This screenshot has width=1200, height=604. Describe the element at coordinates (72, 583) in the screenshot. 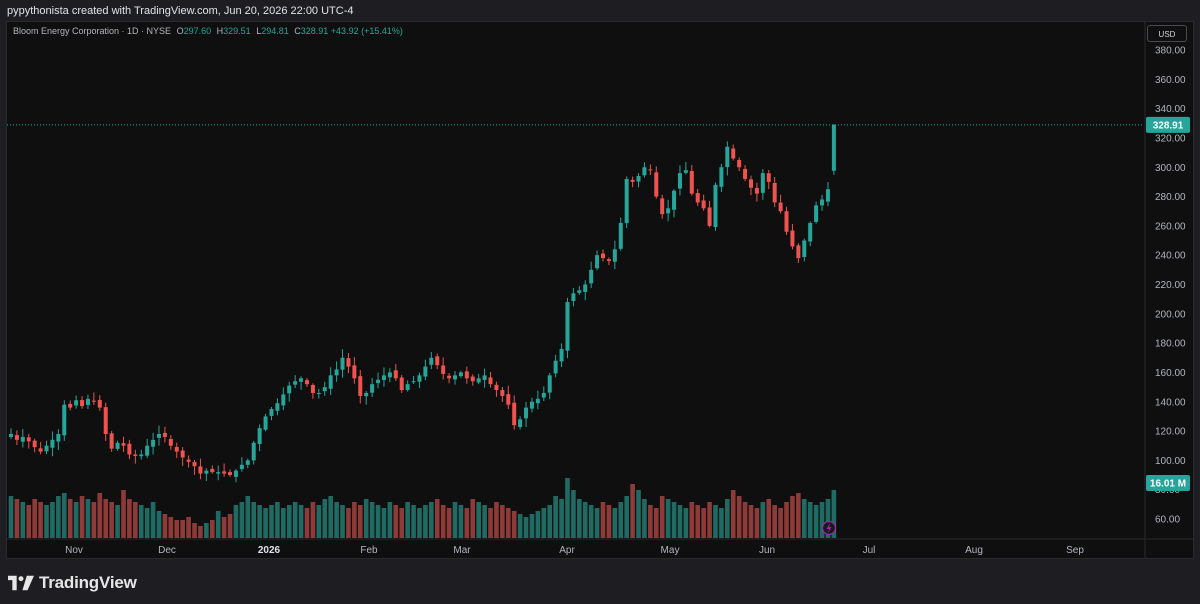

I see `tradingview-logo: TradingView` at that location.